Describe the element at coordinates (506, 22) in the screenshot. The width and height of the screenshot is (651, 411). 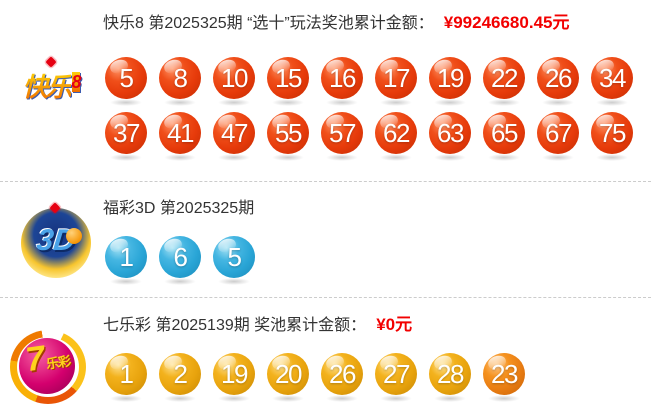
I see `kuaile8-jackpot-amount: ¥99246680.45元` at that location.